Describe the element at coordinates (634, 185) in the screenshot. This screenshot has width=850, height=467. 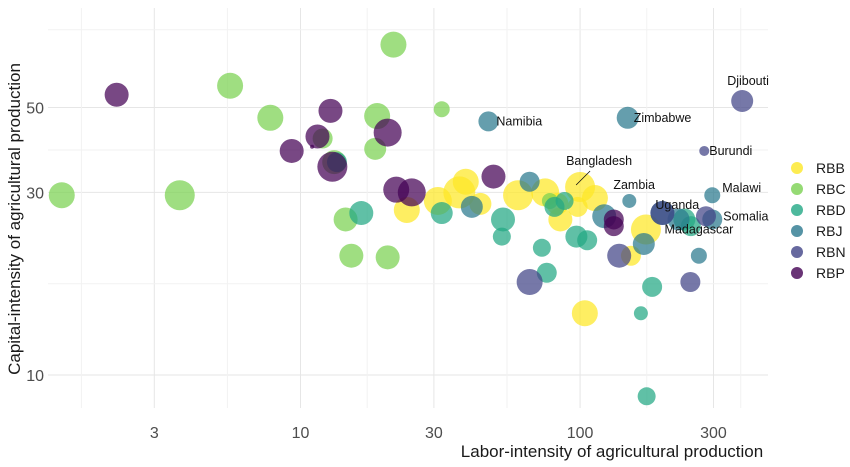
I see `annotation-zambia: Zambia` at that location.